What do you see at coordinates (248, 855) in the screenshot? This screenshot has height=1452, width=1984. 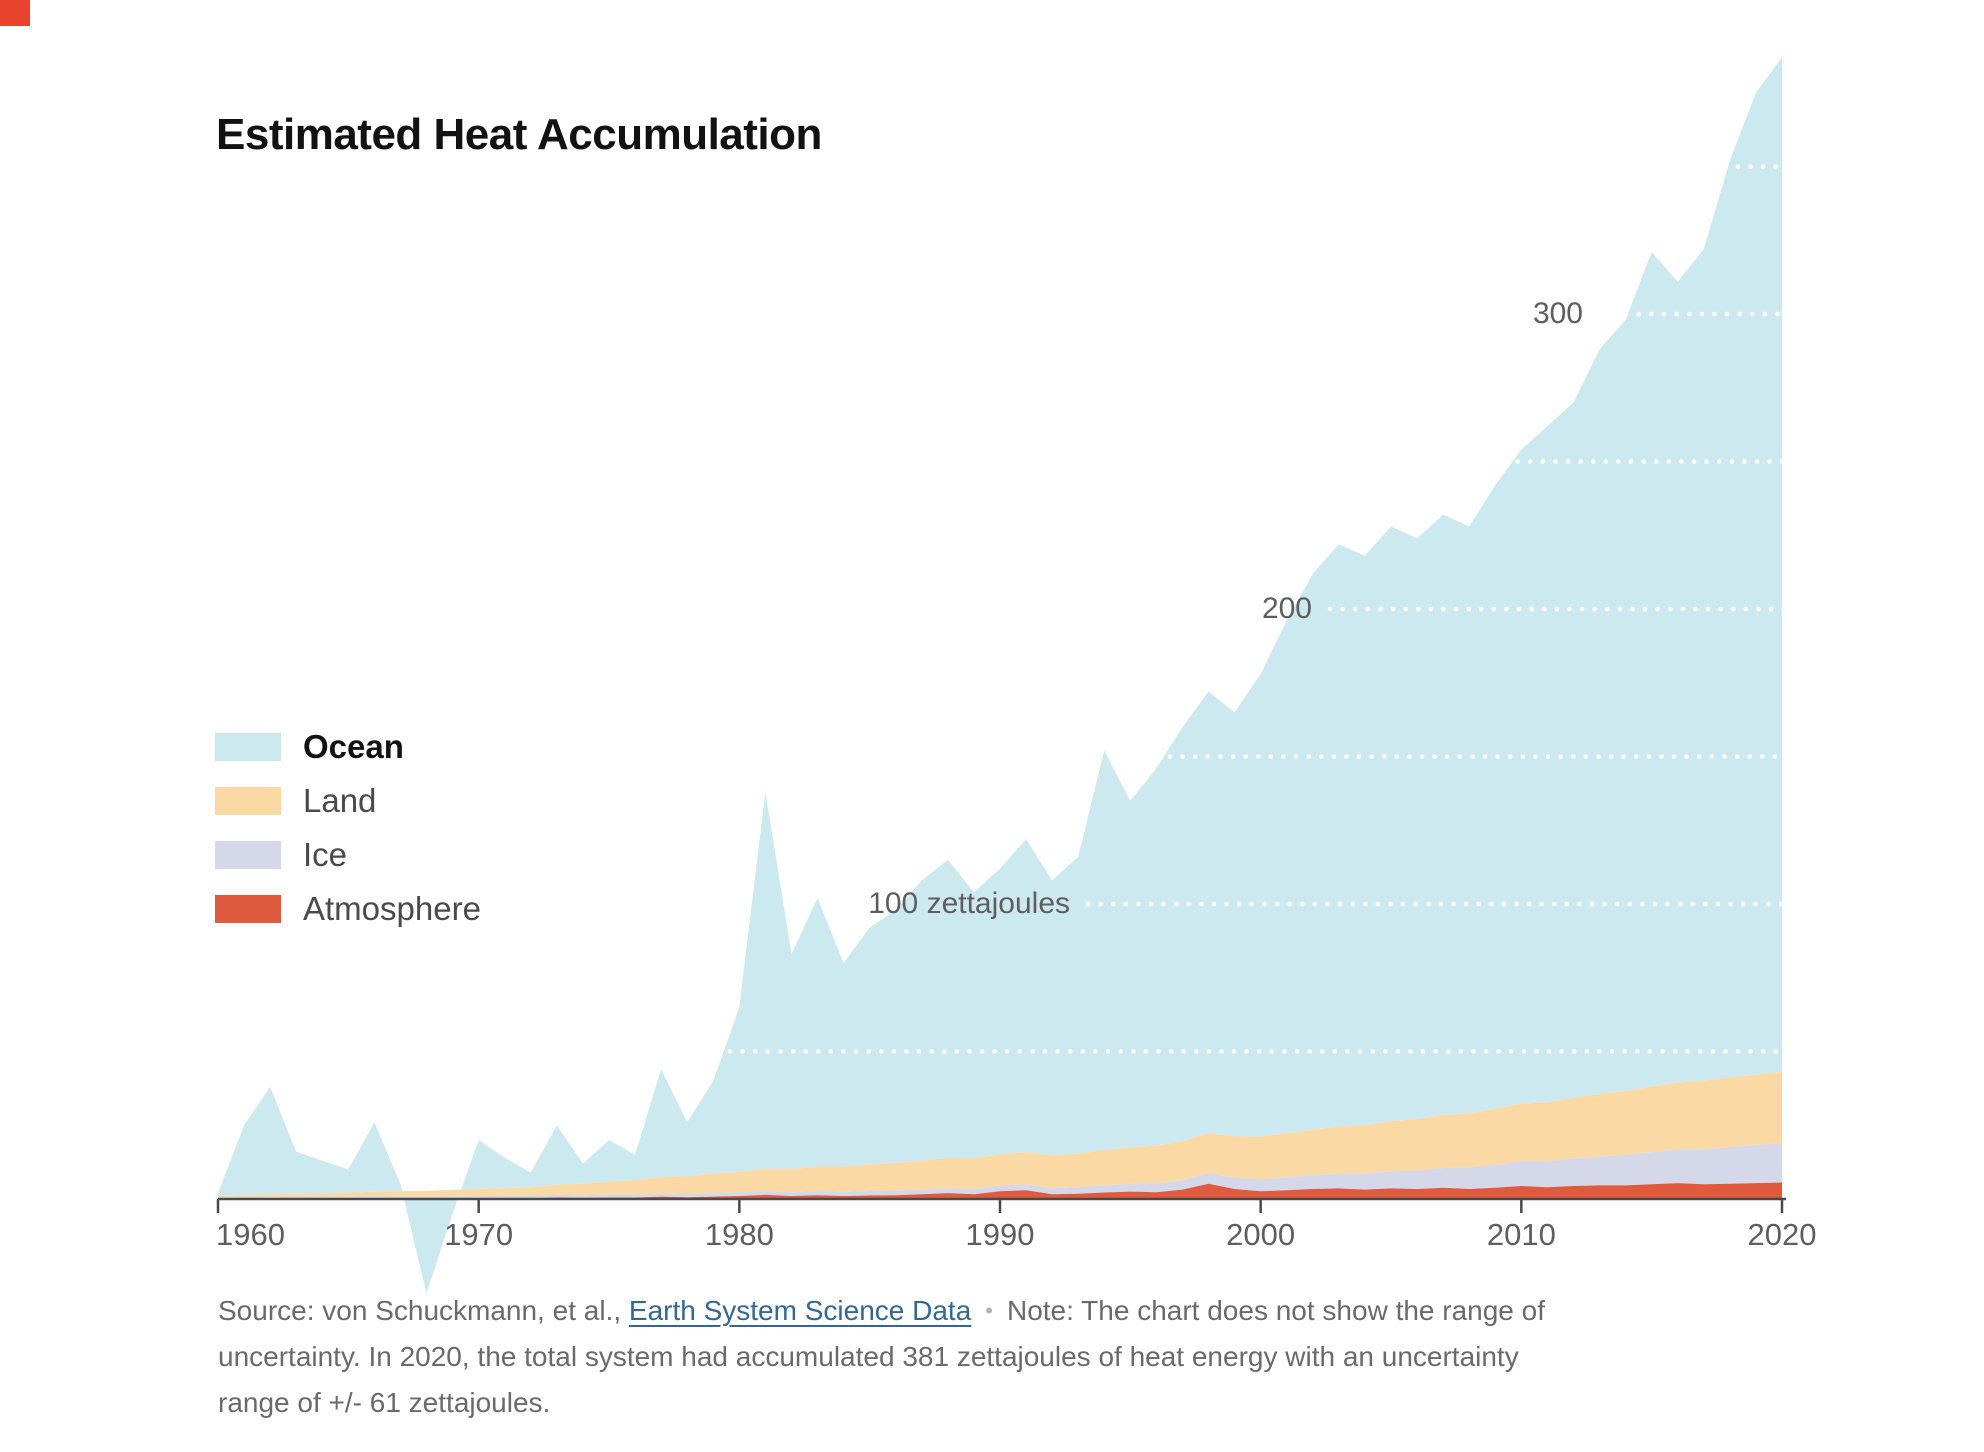 I see `ice-swatch` at bounding box center [248, 855].